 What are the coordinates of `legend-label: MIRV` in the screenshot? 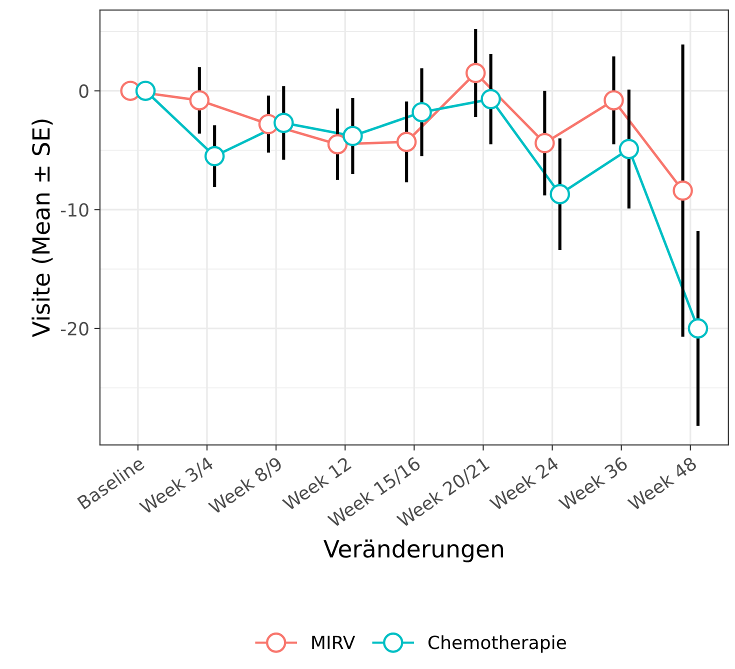 It's located at (334, 642).